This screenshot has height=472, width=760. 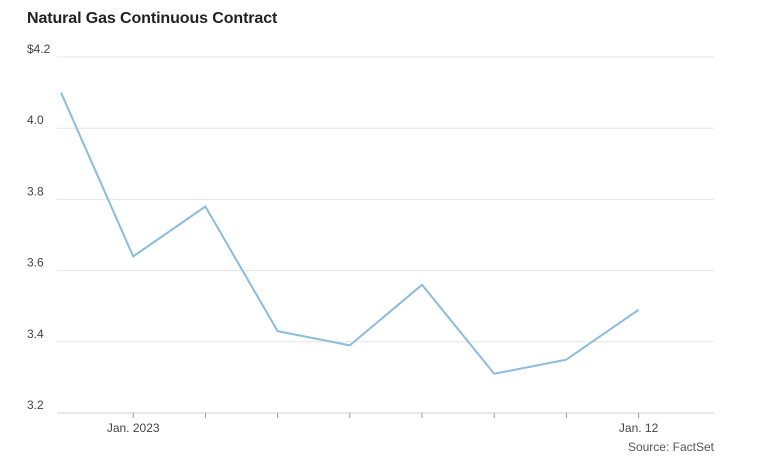 What do you see at coordinates (35, 334) in the screenshot?
I see `y-tick-label: 3.4` at bounding box center [35, 334].